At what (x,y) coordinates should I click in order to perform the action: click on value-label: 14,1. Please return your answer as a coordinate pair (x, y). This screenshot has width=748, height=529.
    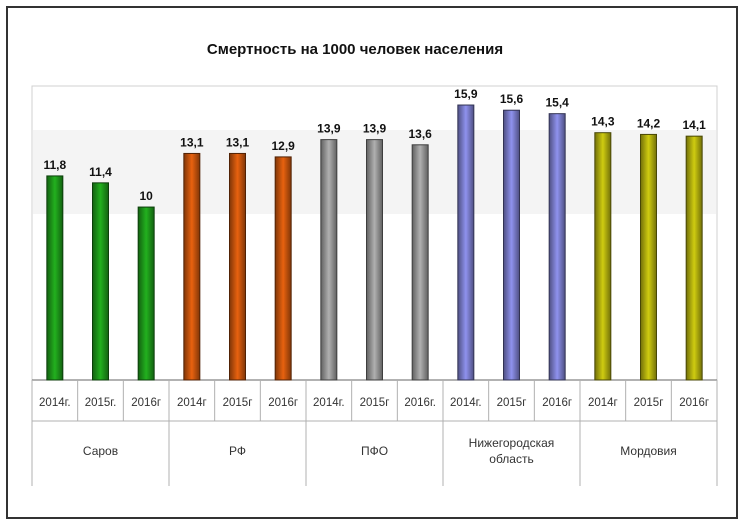
    Looking at the image, I should click on (694, 125).